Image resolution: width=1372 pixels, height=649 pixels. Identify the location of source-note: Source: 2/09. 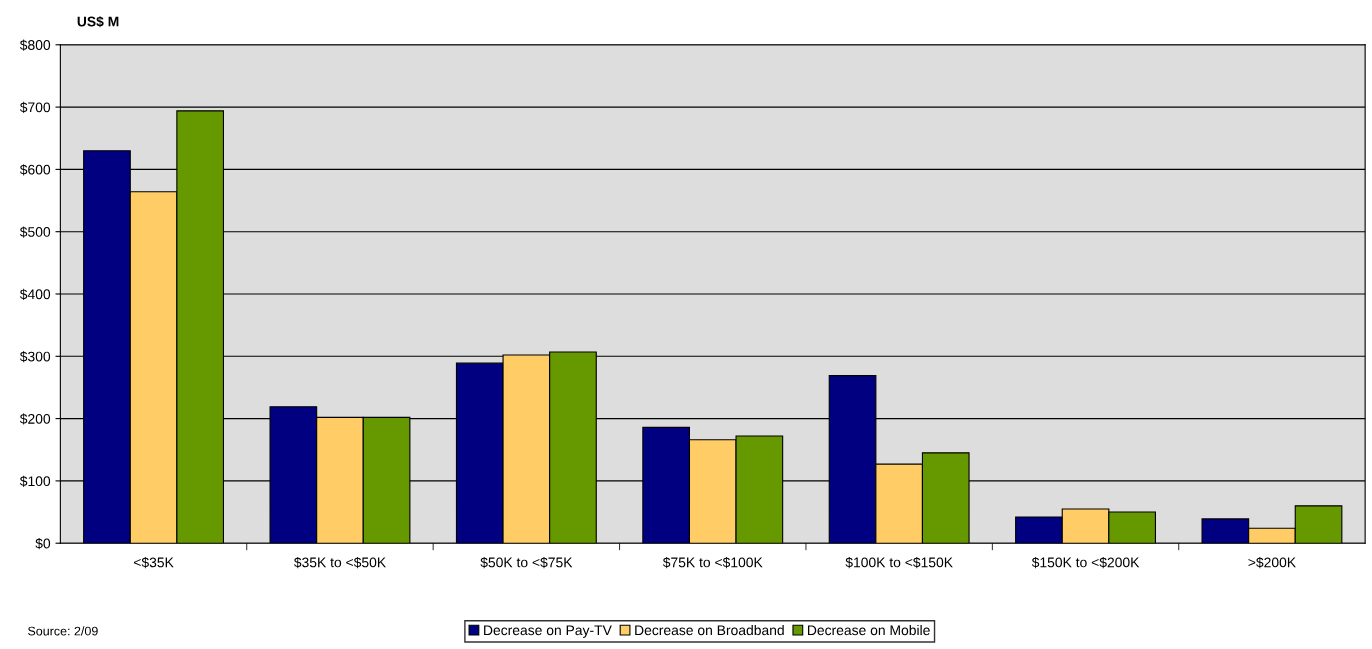
(63, 631).